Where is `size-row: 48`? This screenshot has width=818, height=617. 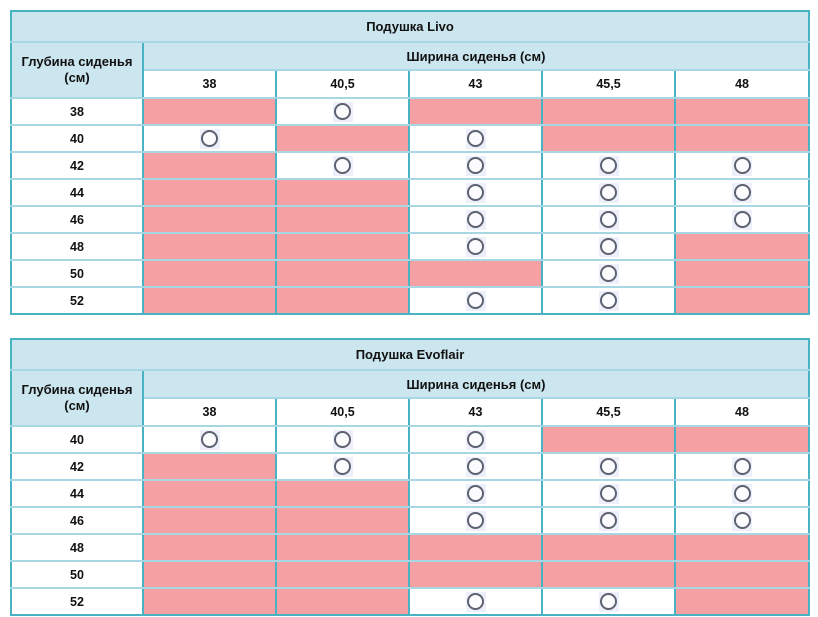 size-row: 48 is located at coordinates (410, 548).